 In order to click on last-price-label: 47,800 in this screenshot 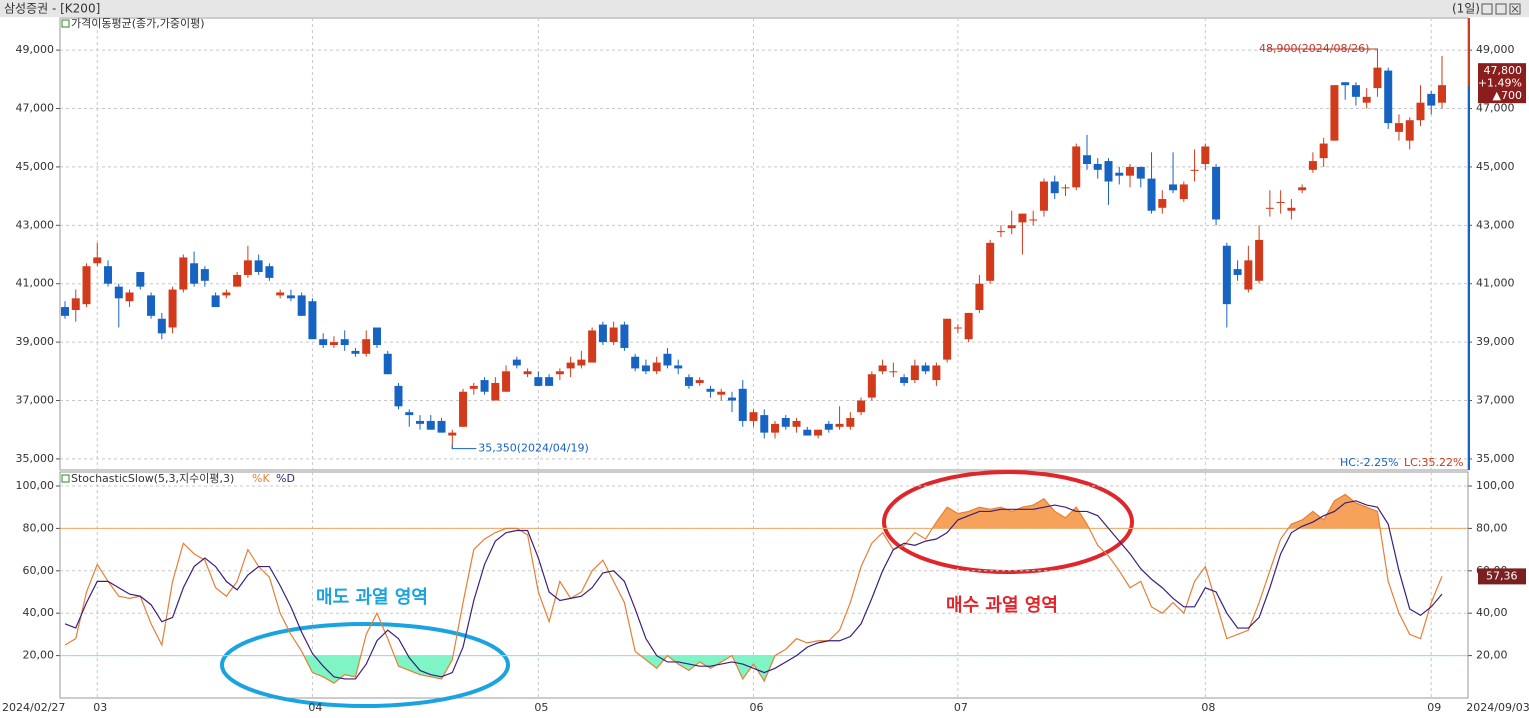, I will do `click(1503, 70)`.